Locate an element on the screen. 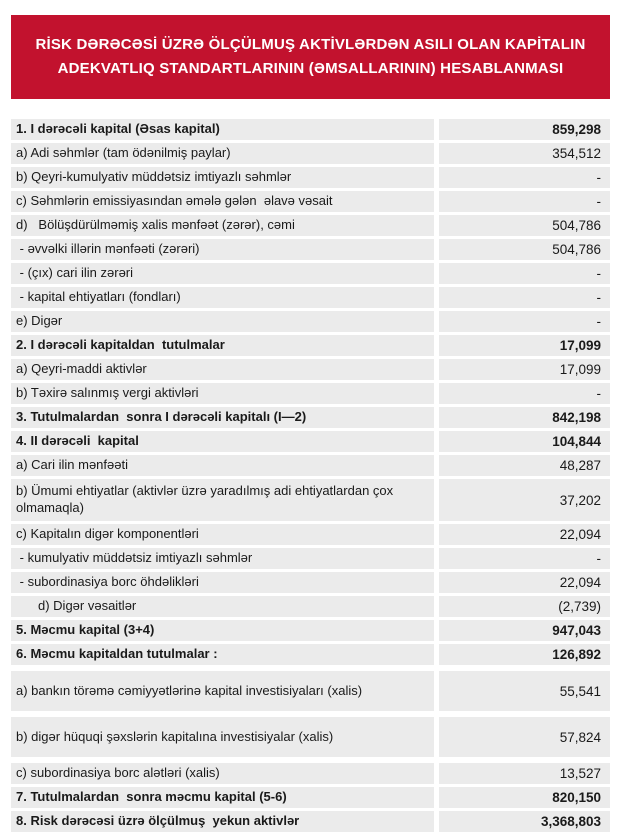 The width and height of the screenshot is (617, 833). table-row: d) Digər vəsaitlər (2,739) is located at coordinates (310, 606).